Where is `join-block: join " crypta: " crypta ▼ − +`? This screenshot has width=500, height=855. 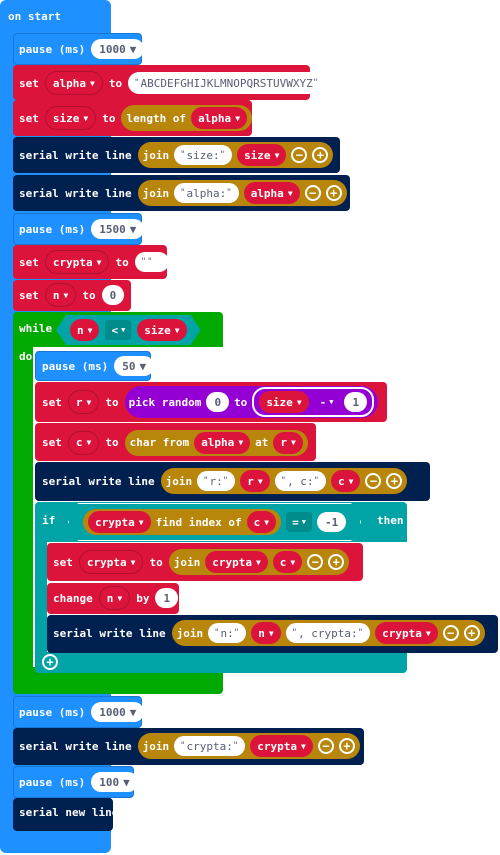 join-block: join " crypta: " crypta ▼ − + is located at coordinates (248, 746).